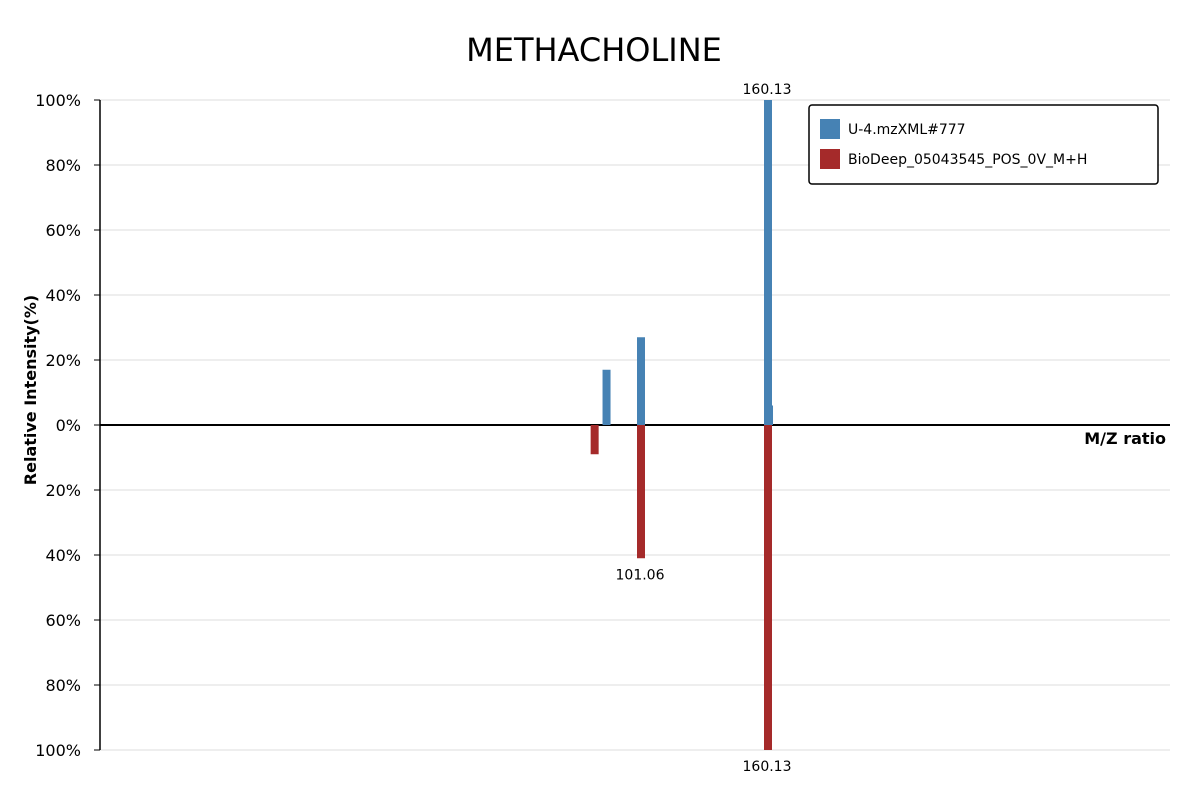  I want to click on legend-box, so click(983, 144).